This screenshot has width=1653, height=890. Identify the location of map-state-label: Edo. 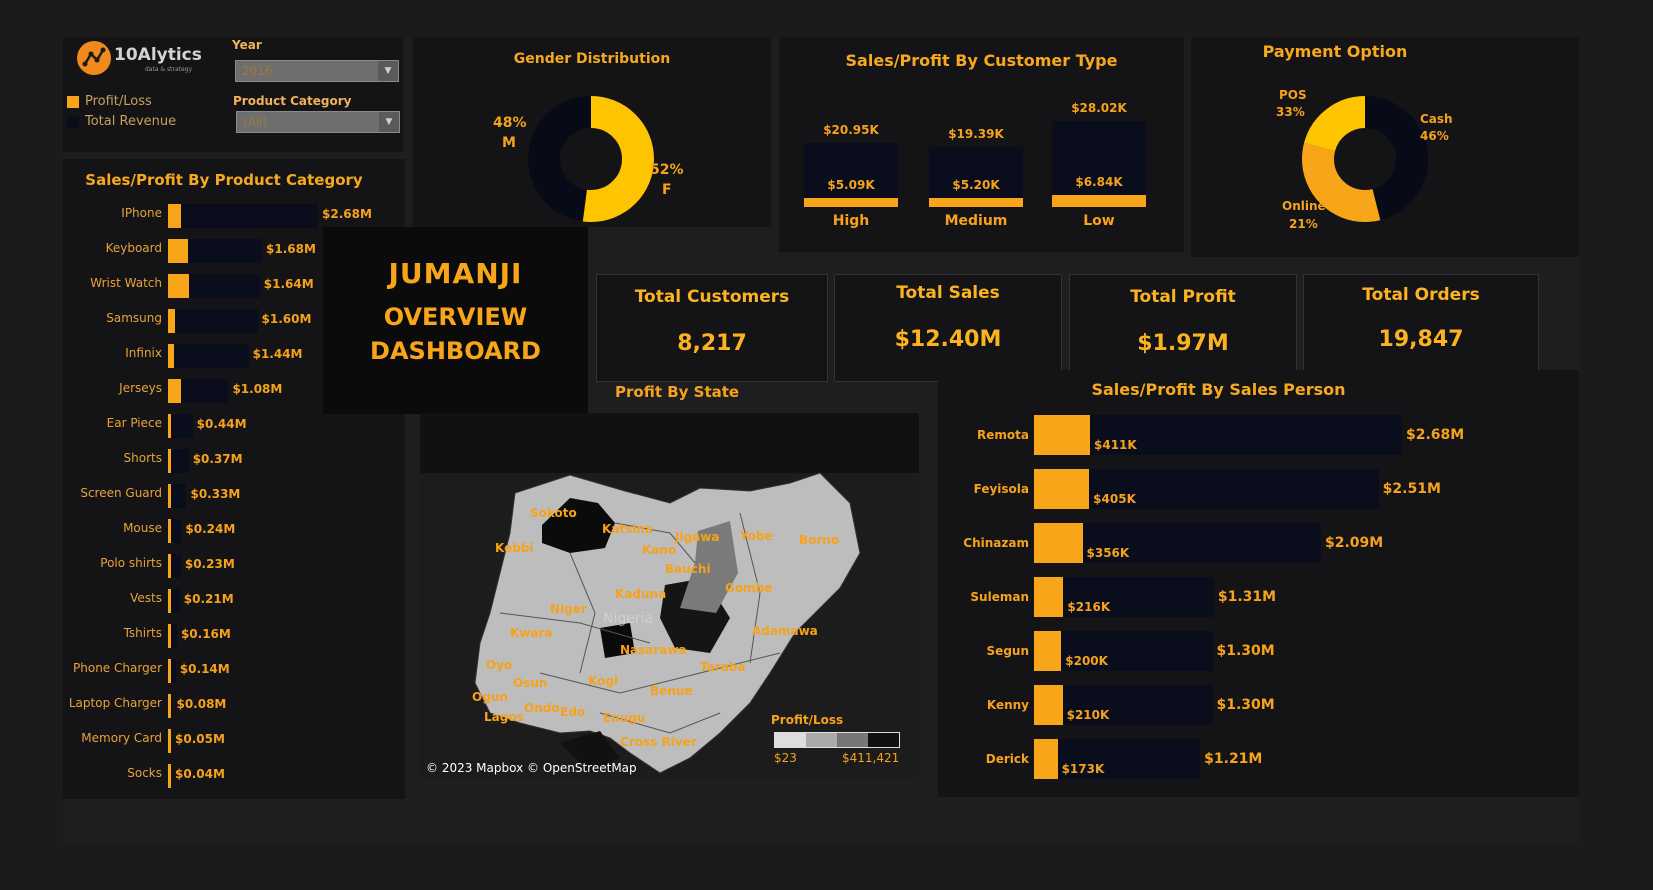
(573, 712).